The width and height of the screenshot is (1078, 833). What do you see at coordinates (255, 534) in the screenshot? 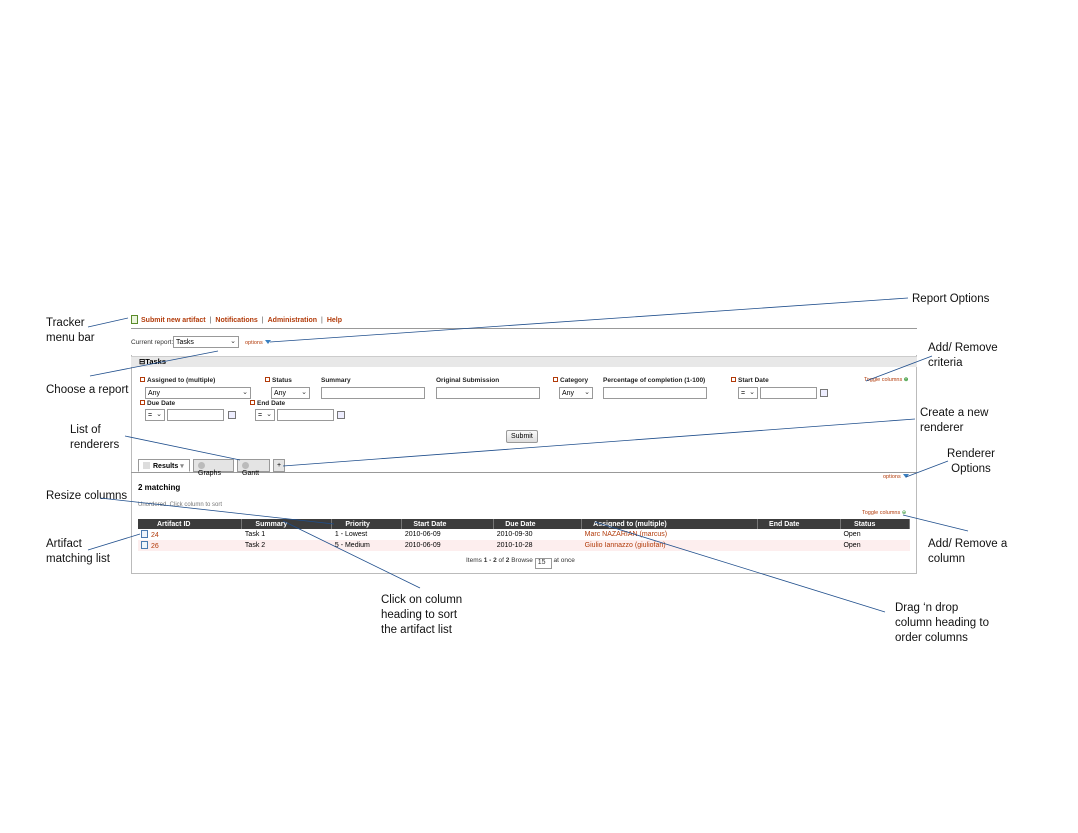
I see `cell-summary: Task 1` at bounding box center [255, 534].